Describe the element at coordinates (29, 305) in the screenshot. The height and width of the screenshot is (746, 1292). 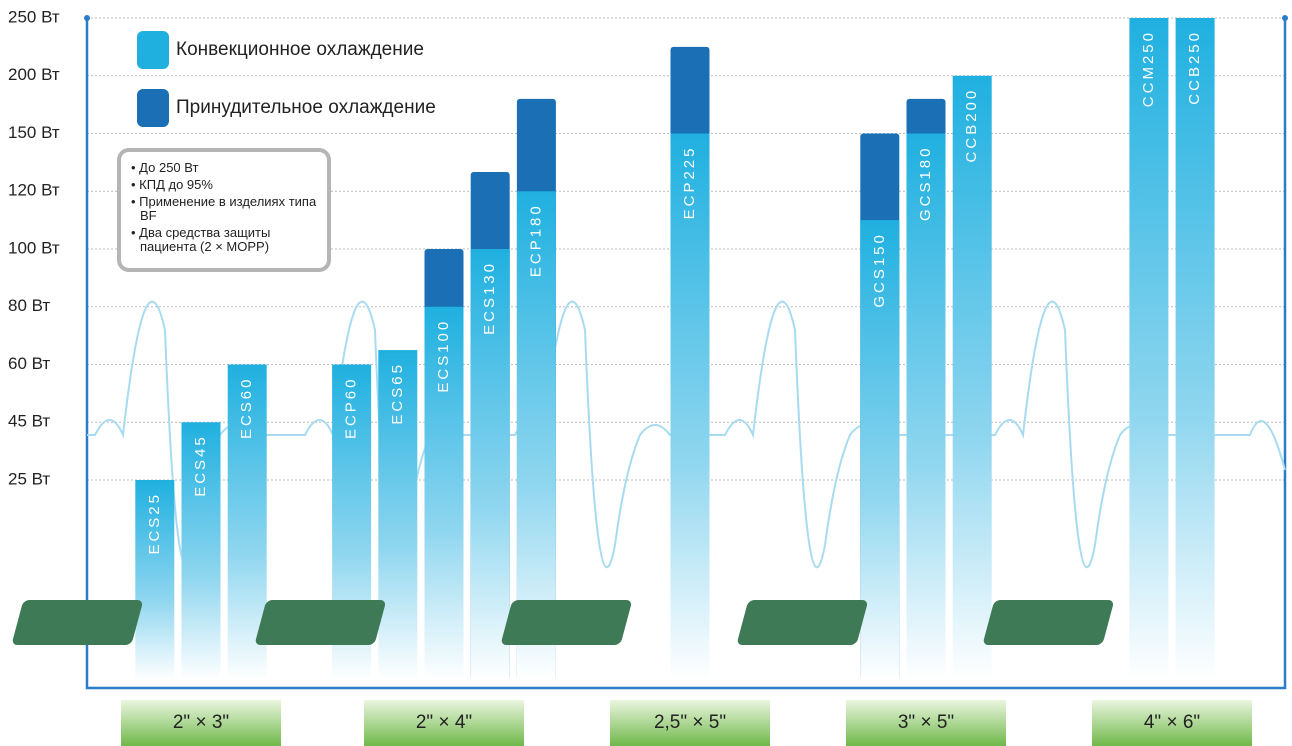
I see `y-tick-label: 80 Вт` at that location.